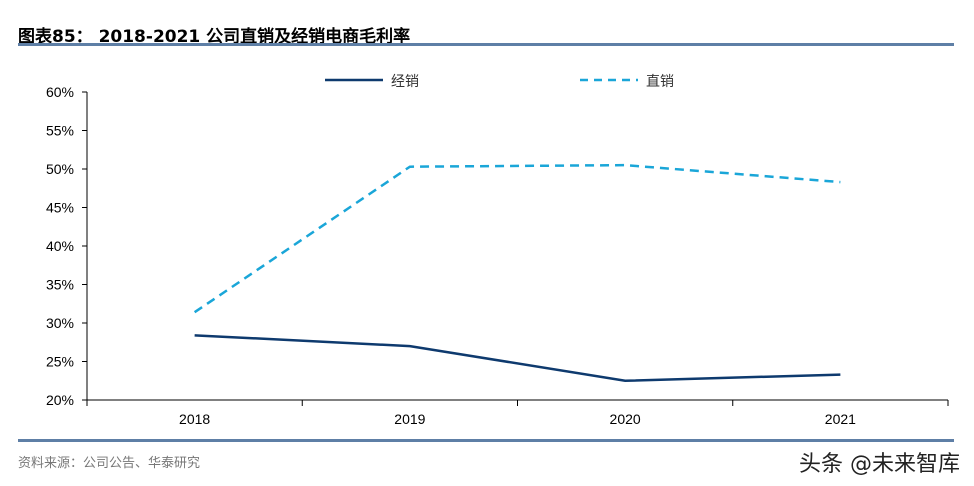  Describe the element at coordinates (60, 246) in the screenshot. I see `y-tick-label: 40%` at that location.